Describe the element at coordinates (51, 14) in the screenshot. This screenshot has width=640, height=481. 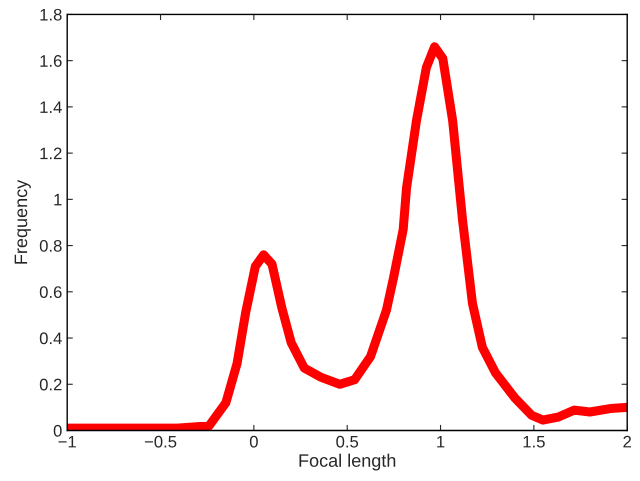
I see `y-tick-label: 1.8` at that location.